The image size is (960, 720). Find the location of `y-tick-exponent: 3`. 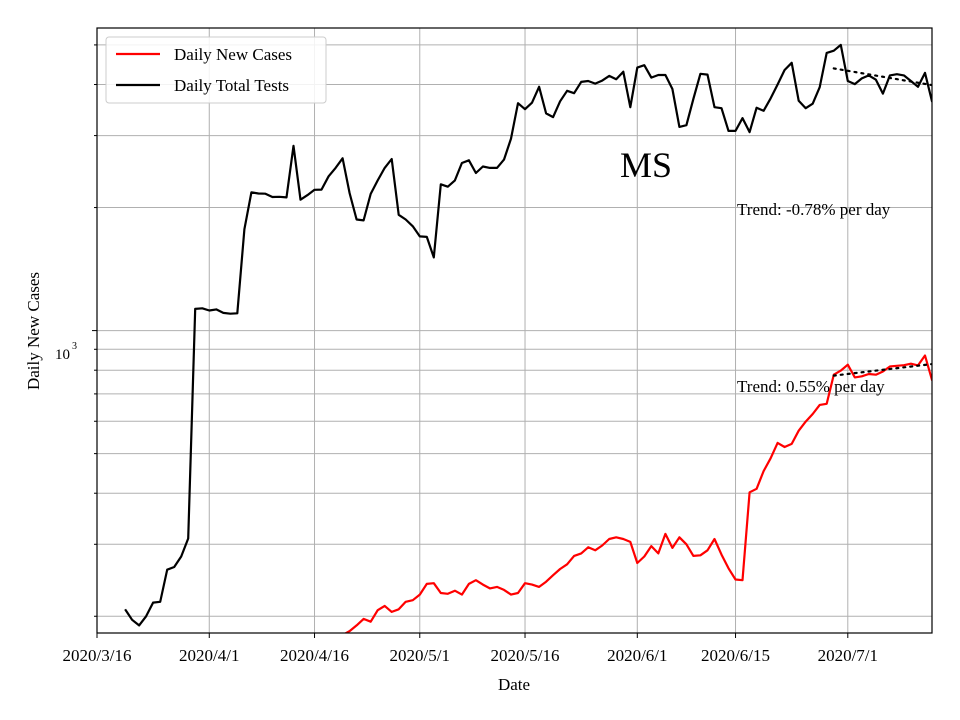

y-tick-exponent: 3 is located at coordinates (74, 346).